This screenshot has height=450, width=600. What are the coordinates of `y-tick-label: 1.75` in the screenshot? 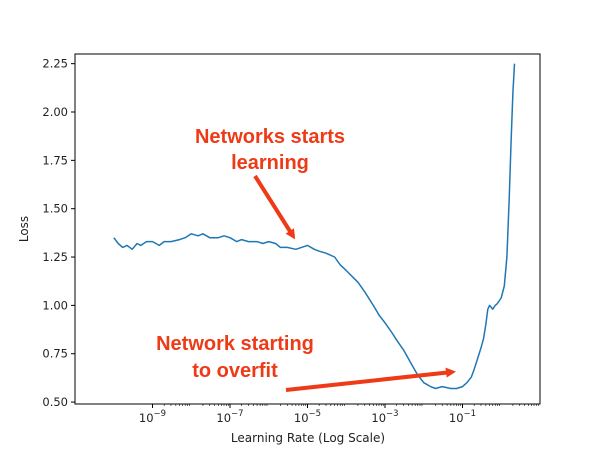 It's located at (55, 160).